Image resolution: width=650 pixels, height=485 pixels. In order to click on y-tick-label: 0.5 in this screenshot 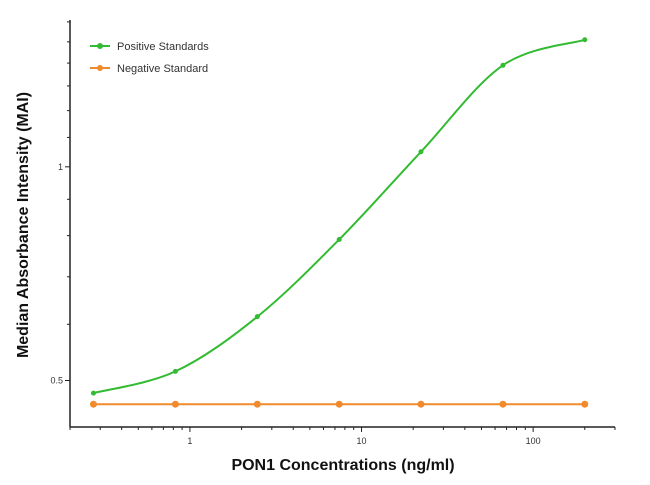, I will do `click(56, 381)`.